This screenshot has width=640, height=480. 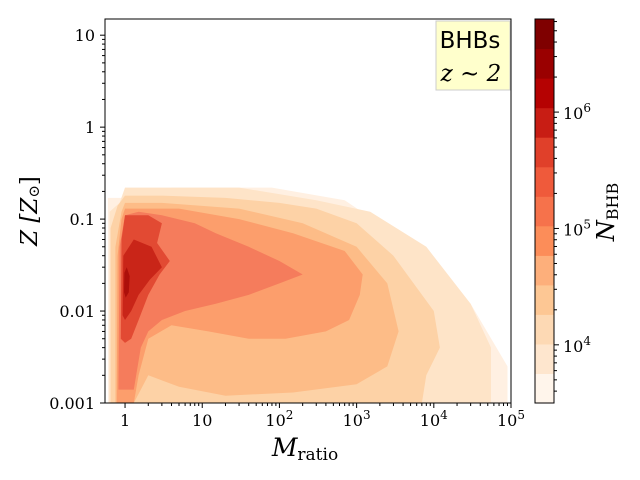 I want to click on annotation-box: BHBs z ∼ 2, so click(x=473, y=55).